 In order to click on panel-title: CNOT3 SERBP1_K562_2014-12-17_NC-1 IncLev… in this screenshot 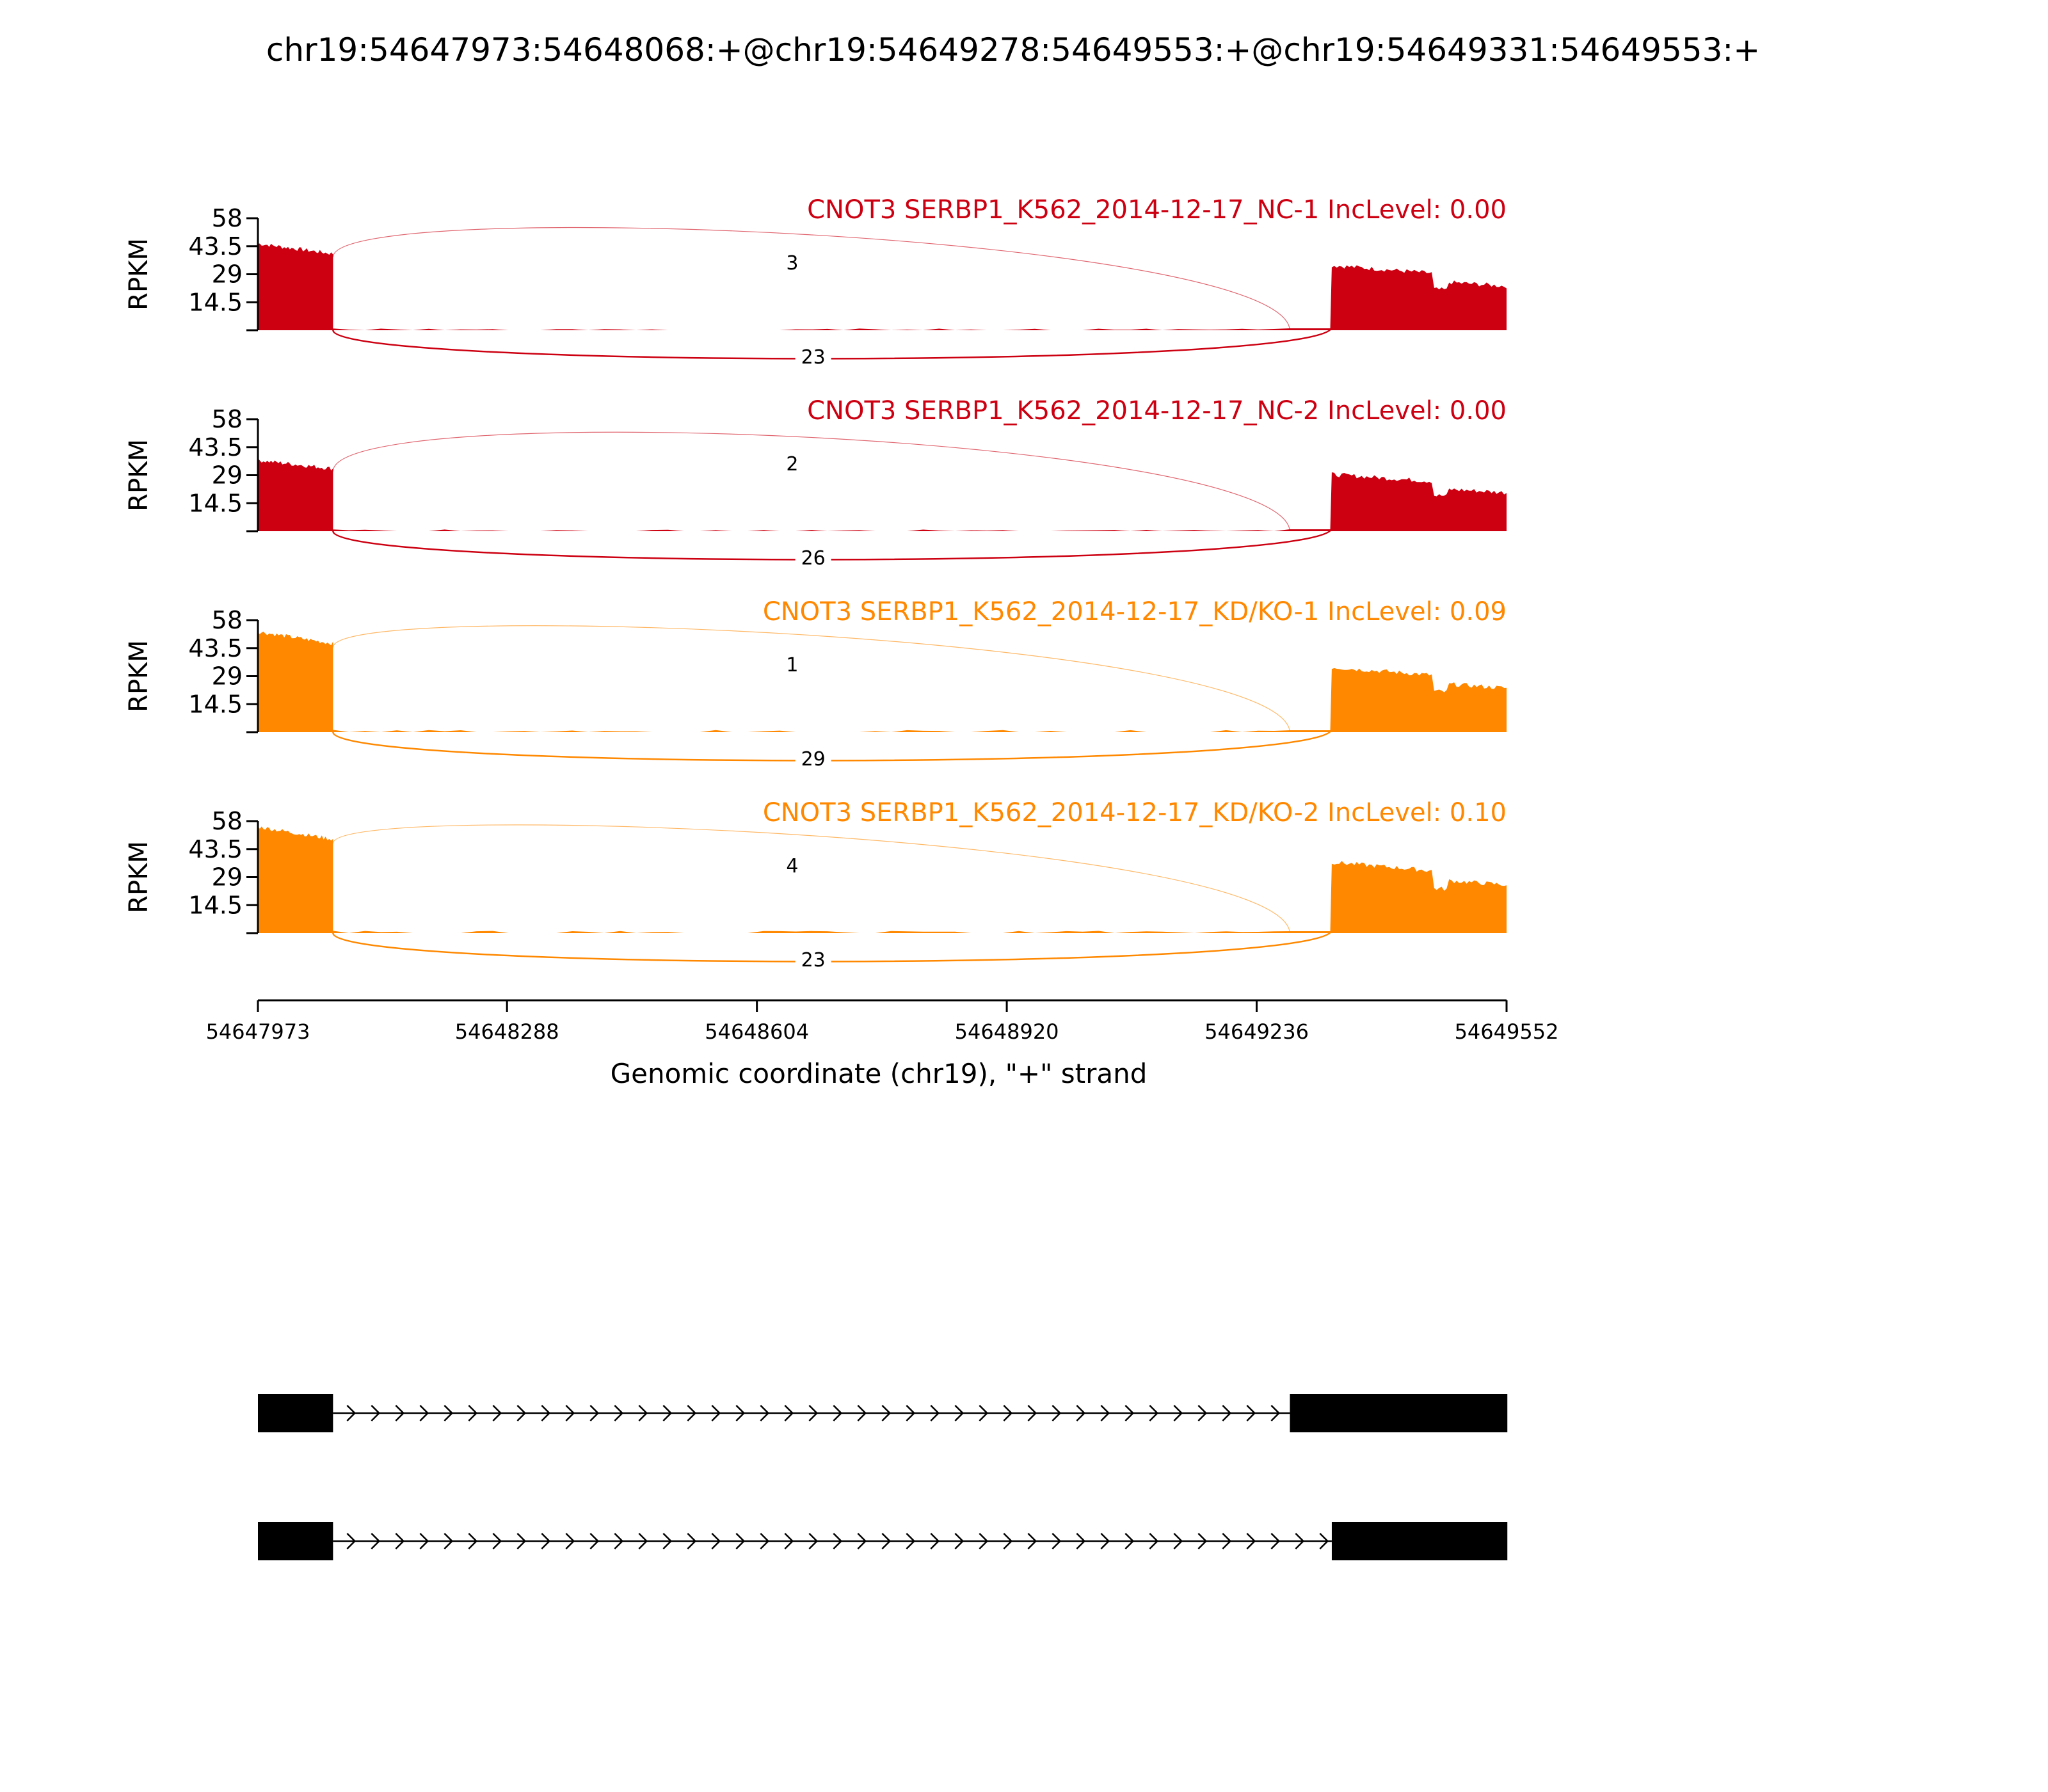, I will do `click(1157, 210)`.